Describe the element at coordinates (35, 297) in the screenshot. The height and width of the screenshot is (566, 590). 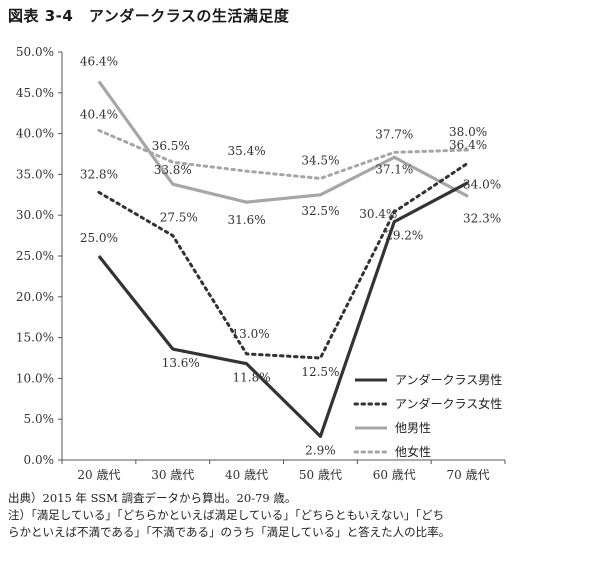
I see `y-tick-label: 20.0%` at that location.